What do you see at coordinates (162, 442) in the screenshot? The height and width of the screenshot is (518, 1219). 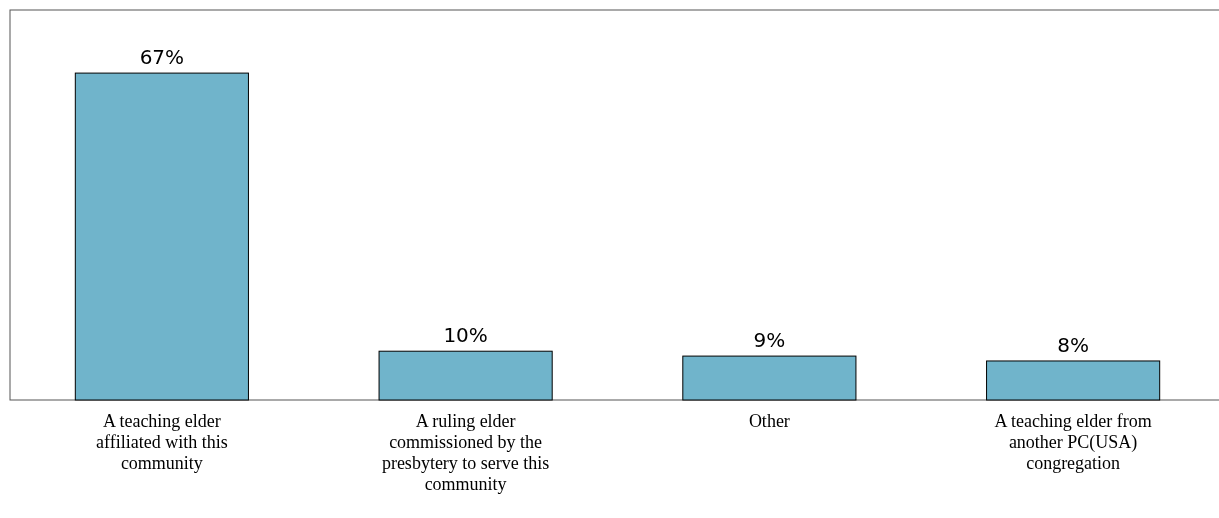 I see `x-tick-label: A teaching elder affiliated with this community` at bounding box center [162, 442].